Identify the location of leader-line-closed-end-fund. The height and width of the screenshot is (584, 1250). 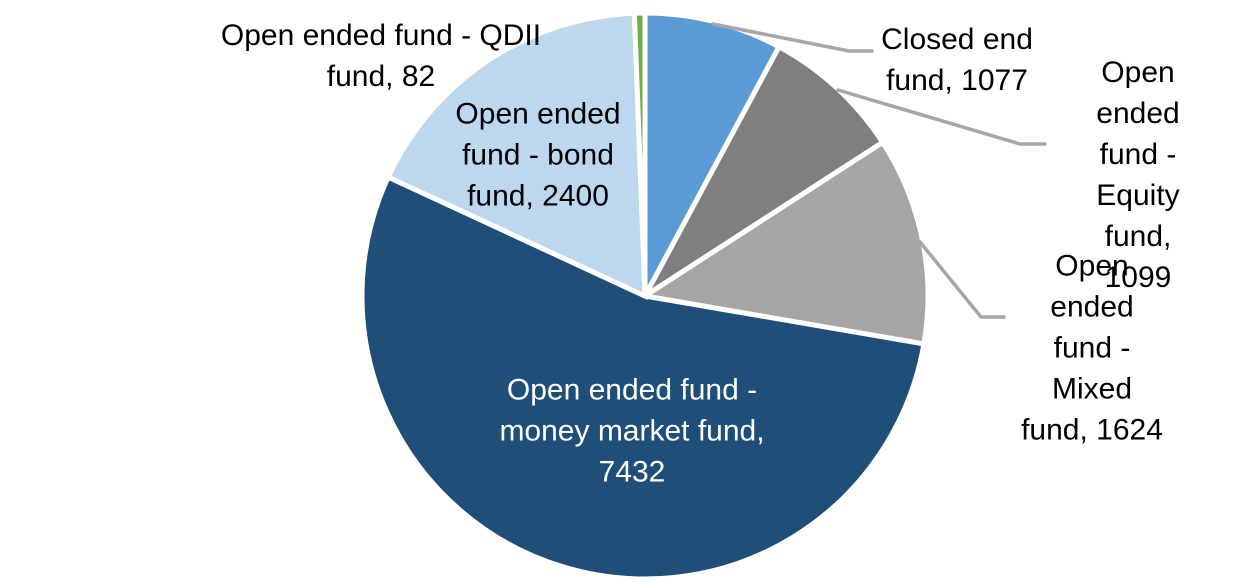
(792, 37).